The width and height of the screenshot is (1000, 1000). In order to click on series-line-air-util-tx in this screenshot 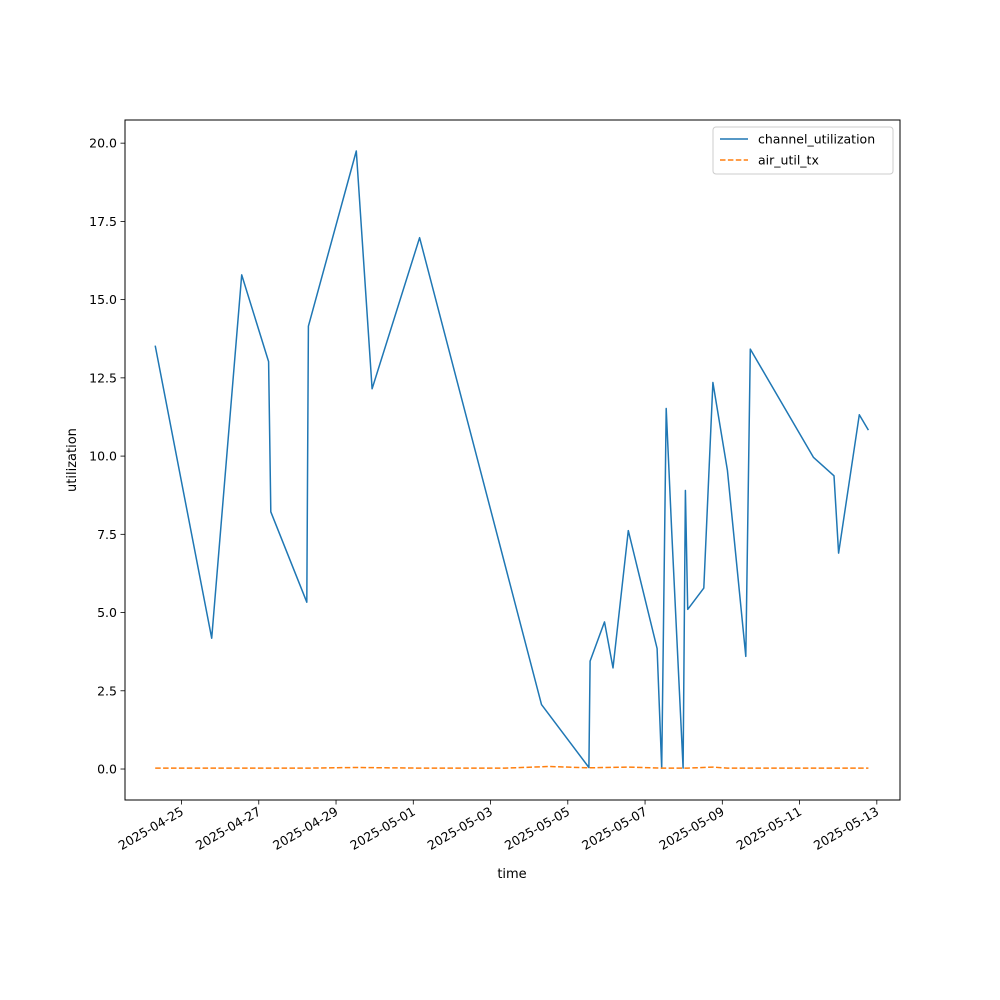, I will do `click(512, 767)`.